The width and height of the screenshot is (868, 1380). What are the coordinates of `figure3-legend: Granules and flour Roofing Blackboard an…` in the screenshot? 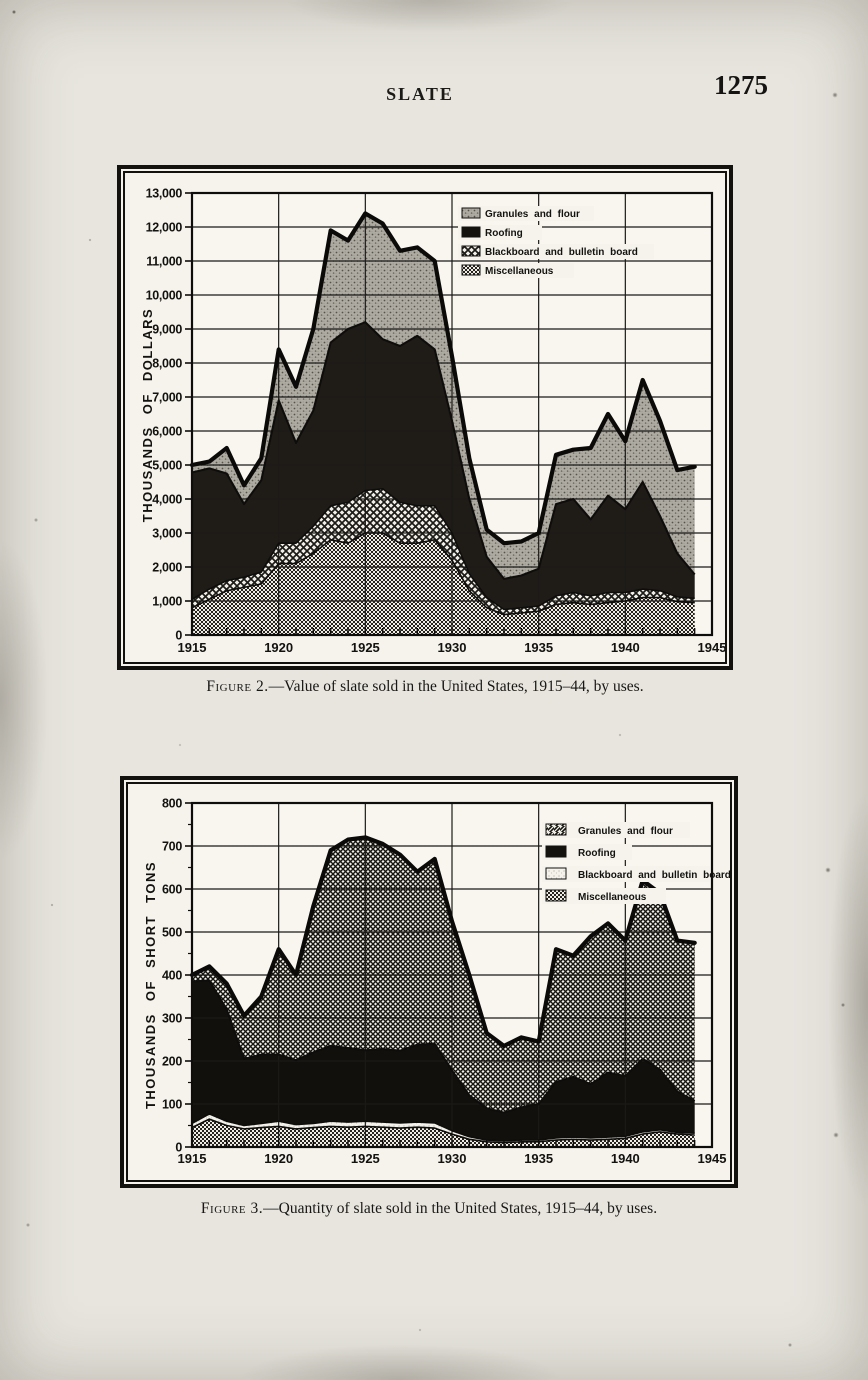 It's located at (636, 863).